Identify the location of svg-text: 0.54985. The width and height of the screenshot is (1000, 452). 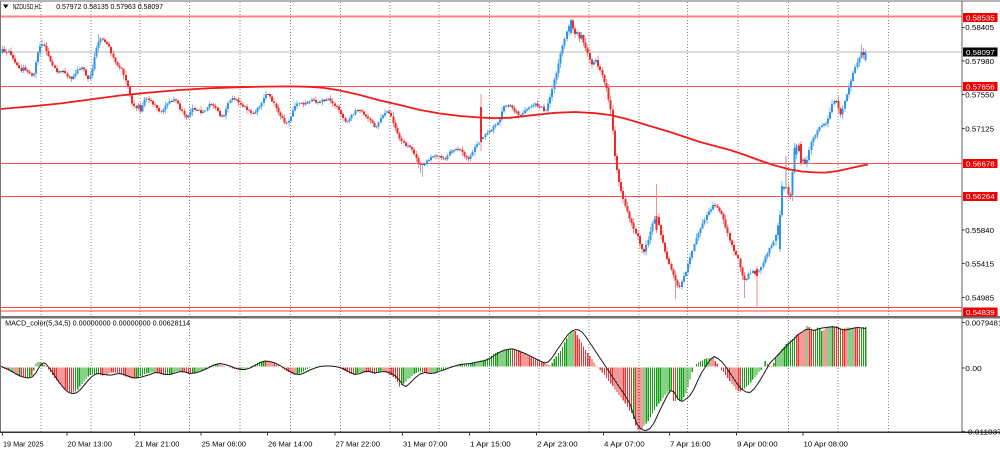
(979, 297).